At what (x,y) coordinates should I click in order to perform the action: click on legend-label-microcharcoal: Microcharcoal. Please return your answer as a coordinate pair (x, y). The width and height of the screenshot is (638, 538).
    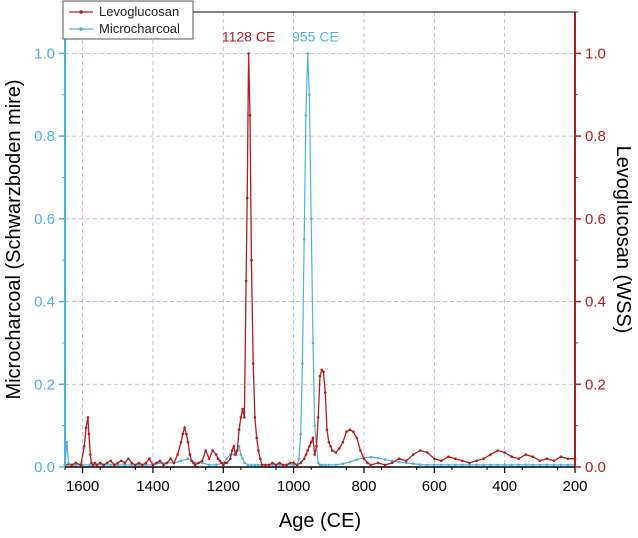
    Looking at the image, I should click on (139, 28).